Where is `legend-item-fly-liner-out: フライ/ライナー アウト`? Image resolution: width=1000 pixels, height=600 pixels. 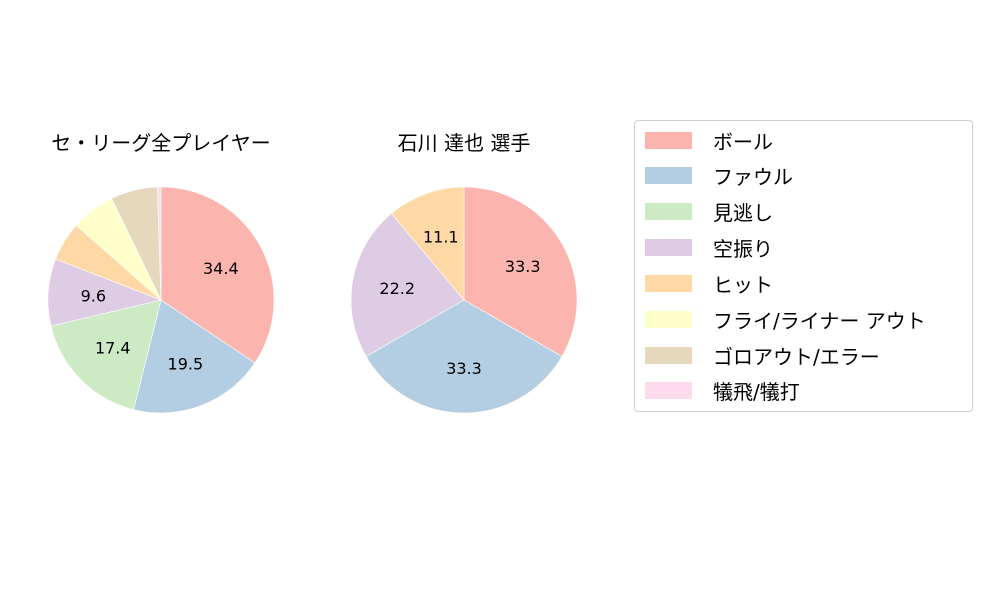 legend-item-fly-liner-out: フライ/ライナー アウト is located at coordinates (785, 320).